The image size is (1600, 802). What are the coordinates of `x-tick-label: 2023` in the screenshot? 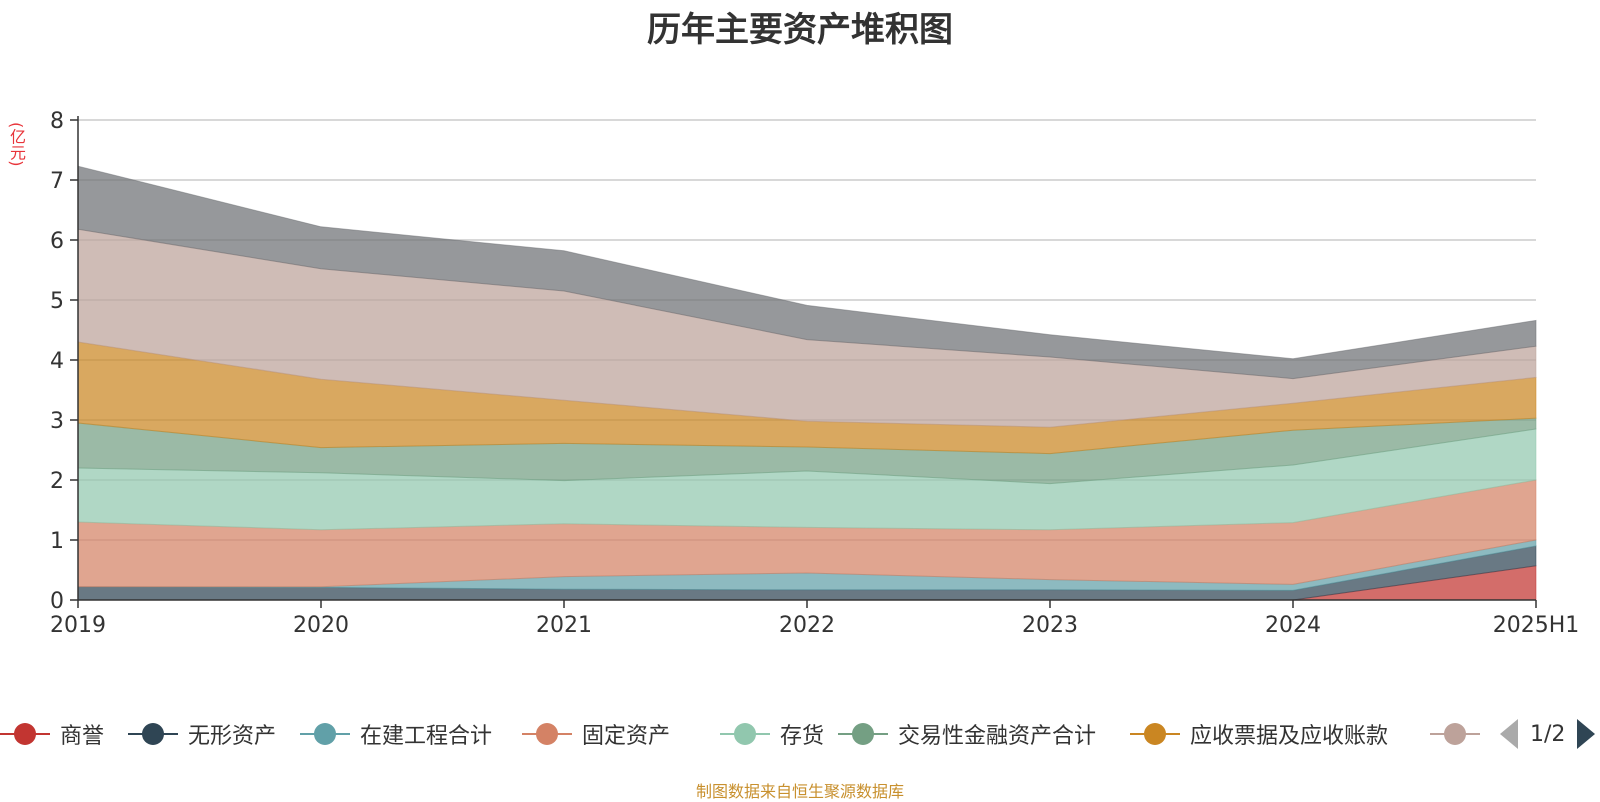 It's located at (1050, 625).